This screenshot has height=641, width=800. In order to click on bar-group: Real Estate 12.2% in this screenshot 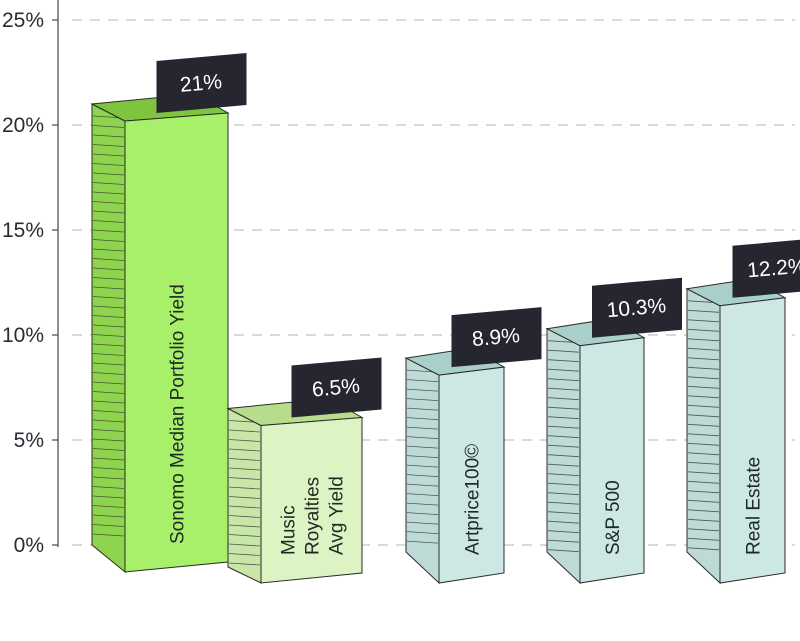, I will do `click(742, 412)`.